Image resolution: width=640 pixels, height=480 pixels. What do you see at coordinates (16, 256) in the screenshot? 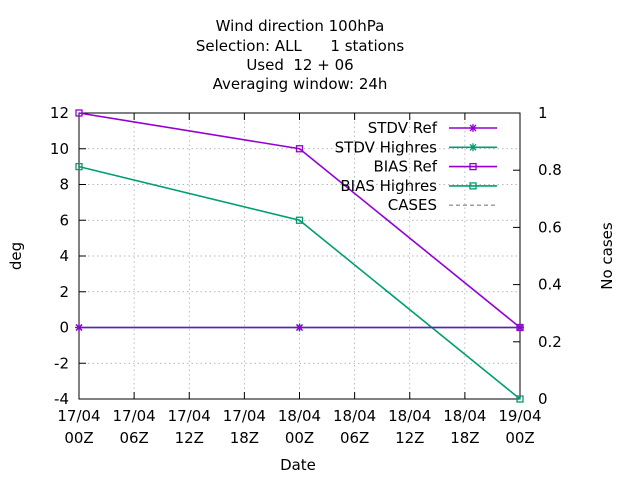
I see `y-axis-label: deg` at bounding box center [16, 256].